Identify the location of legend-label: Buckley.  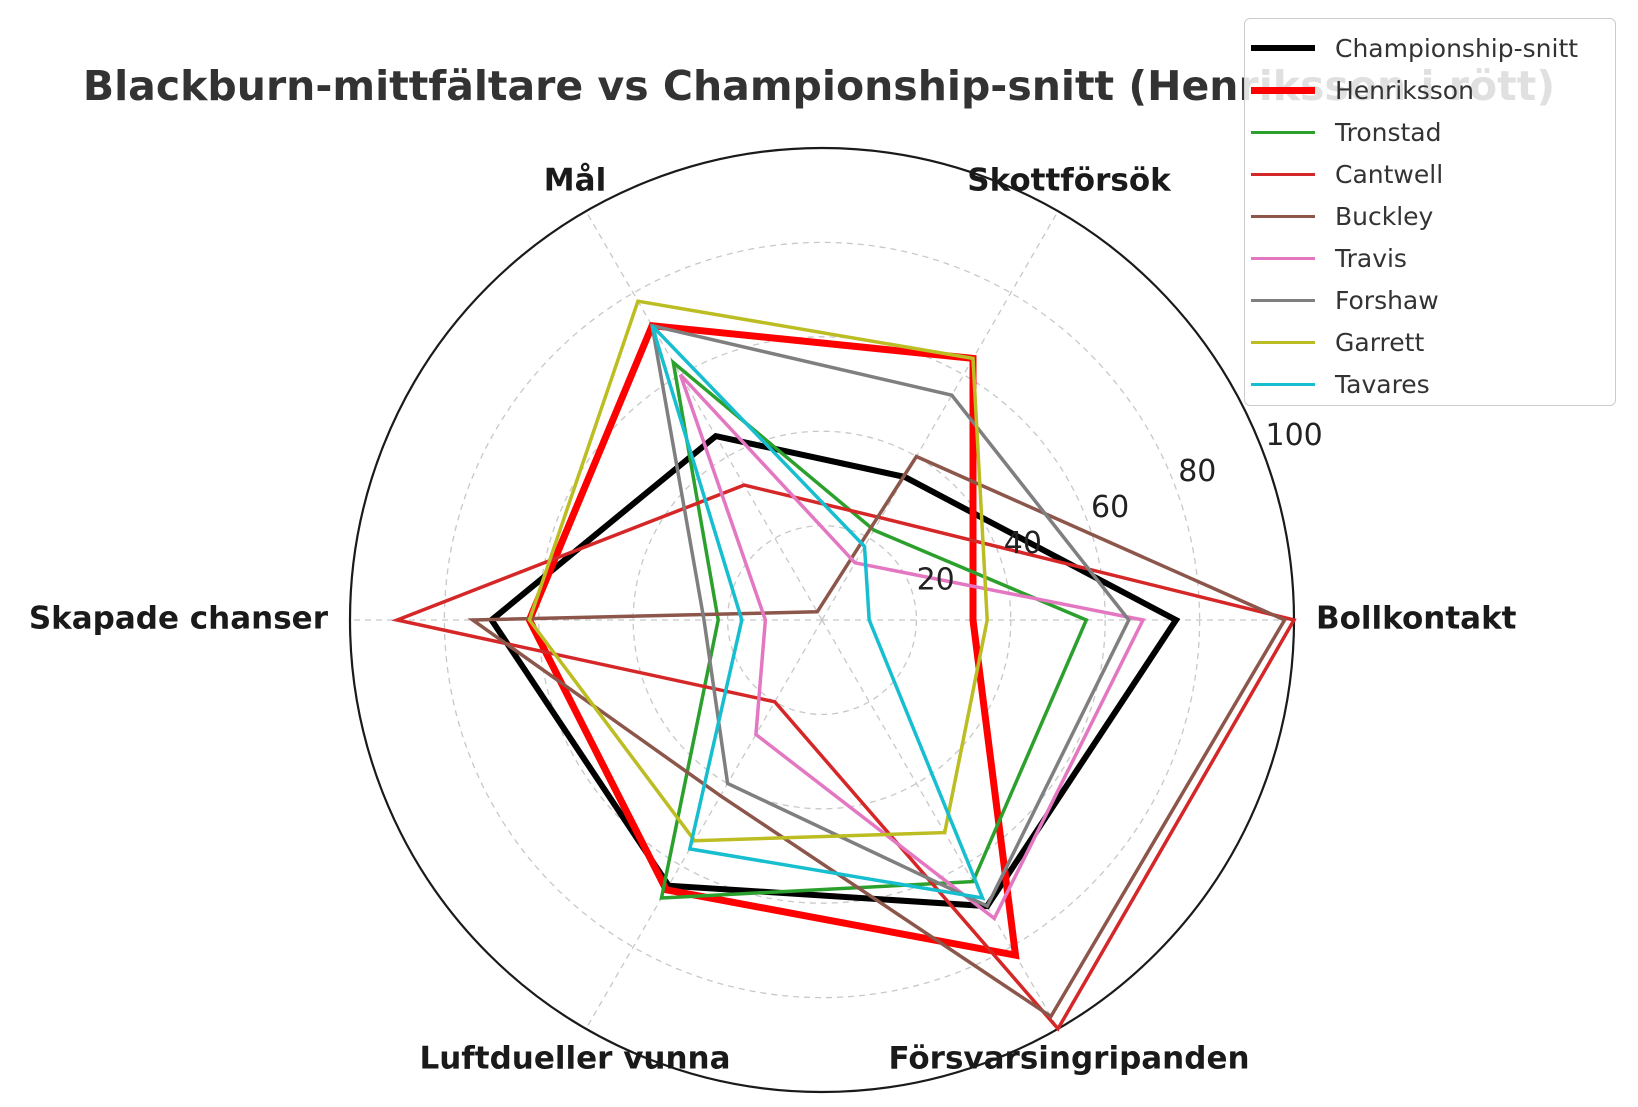
(1384, 216).